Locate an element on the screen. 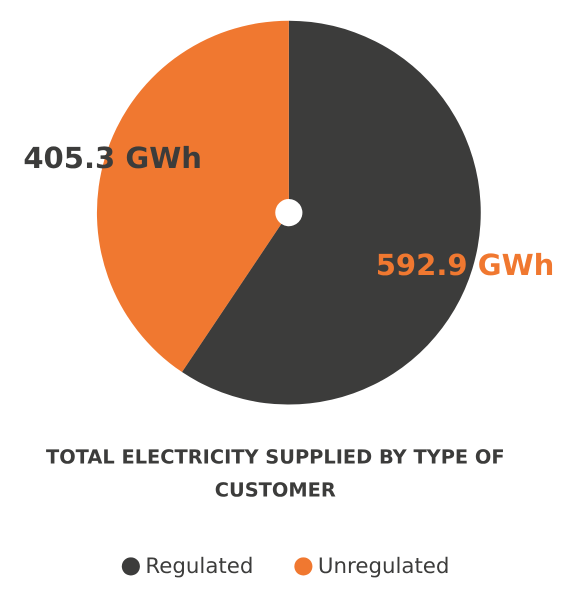 Image resolution: width=568 pixels, height=591 pixels. legend-label: Unregulated is located at coordinates (384, 567).